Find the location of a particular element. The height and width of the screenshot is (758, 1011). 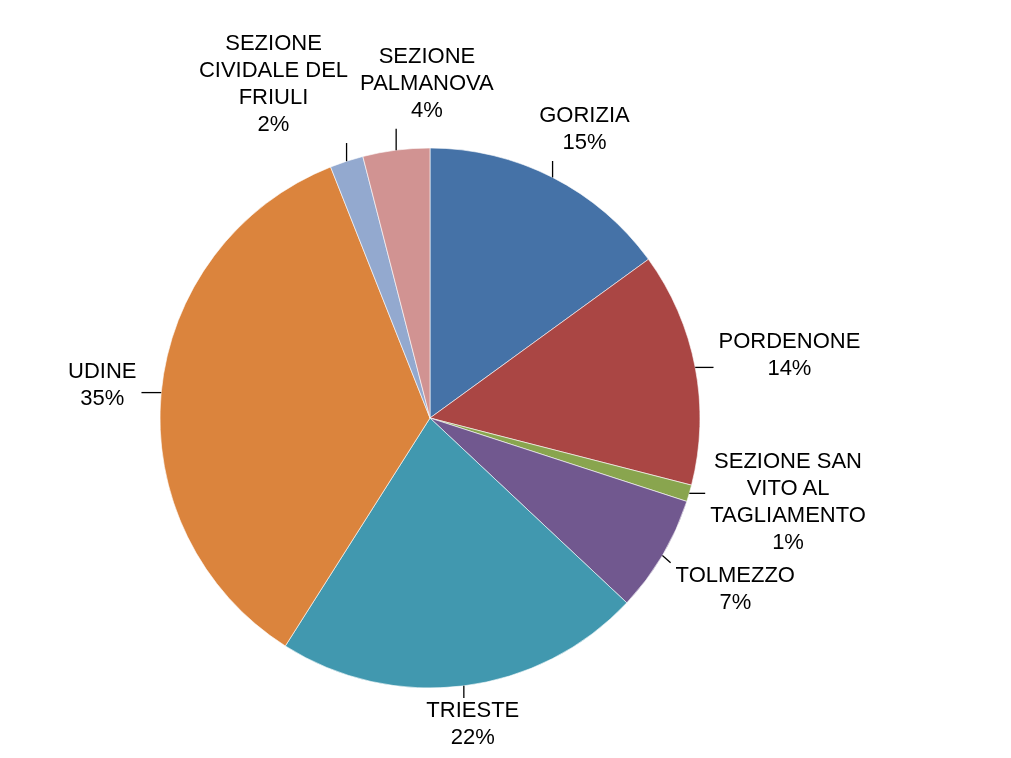

data-label: 22% is located at coordinates (472, 736).